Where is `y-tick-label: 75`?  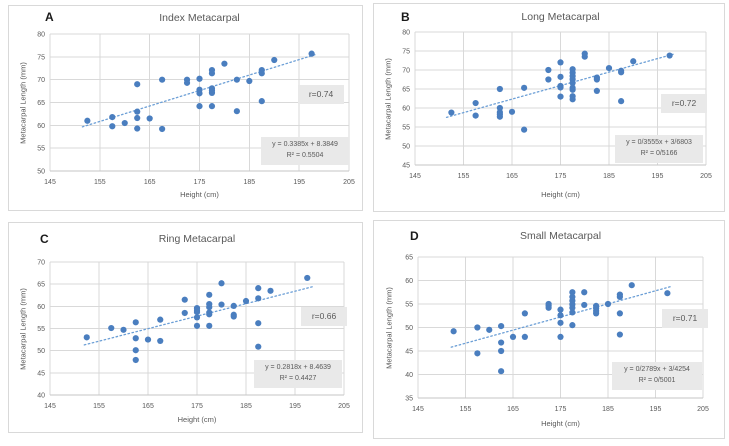
y-tick-label: 75 is located at coordinates (406, 52).